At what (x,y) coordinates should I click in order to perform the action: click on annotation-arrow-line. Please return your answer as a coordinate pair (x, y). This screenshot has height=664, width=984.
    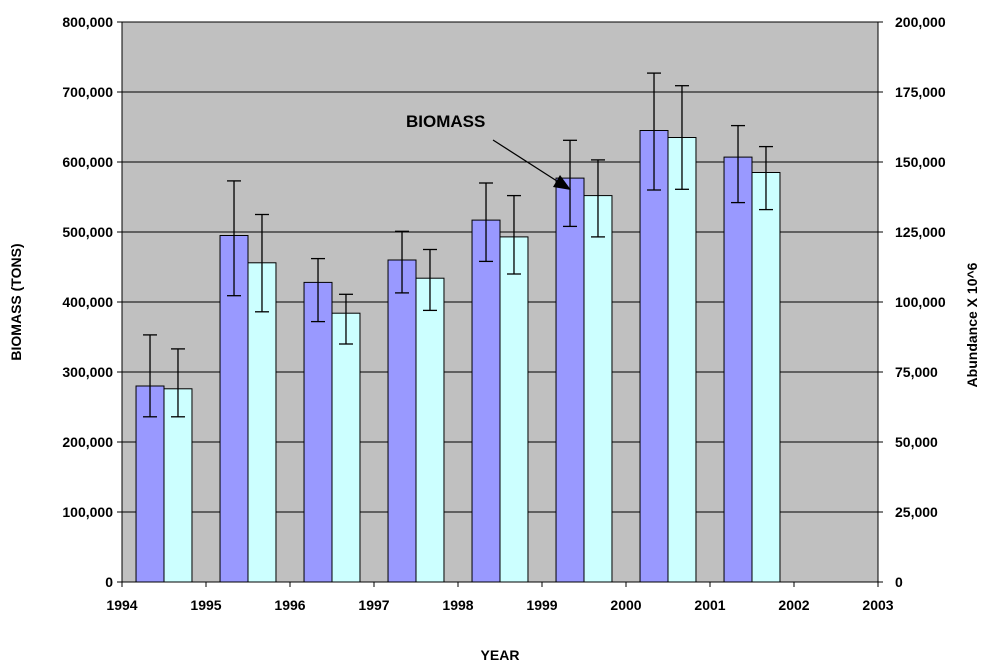
    Looking at the image, I should click on (526, 161).